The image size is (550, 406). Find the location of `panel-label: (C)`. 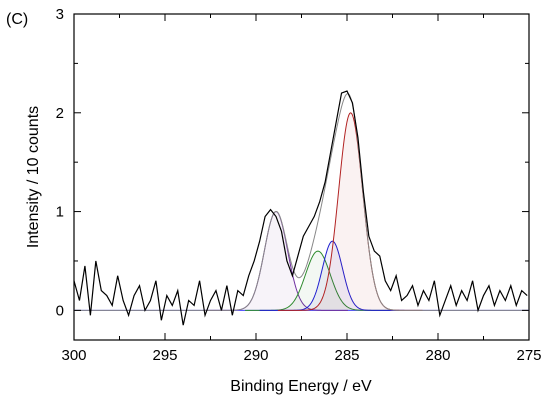

panel-label: (C) is located at coordinates (17, 19).